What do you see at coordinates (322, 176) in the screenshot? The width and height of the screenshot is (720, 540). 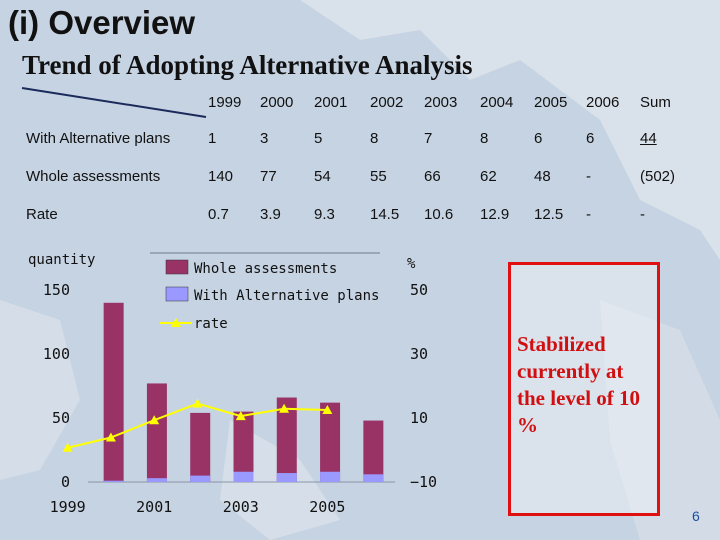 I see `table-cell: 54` at bounding box center [322, 176].